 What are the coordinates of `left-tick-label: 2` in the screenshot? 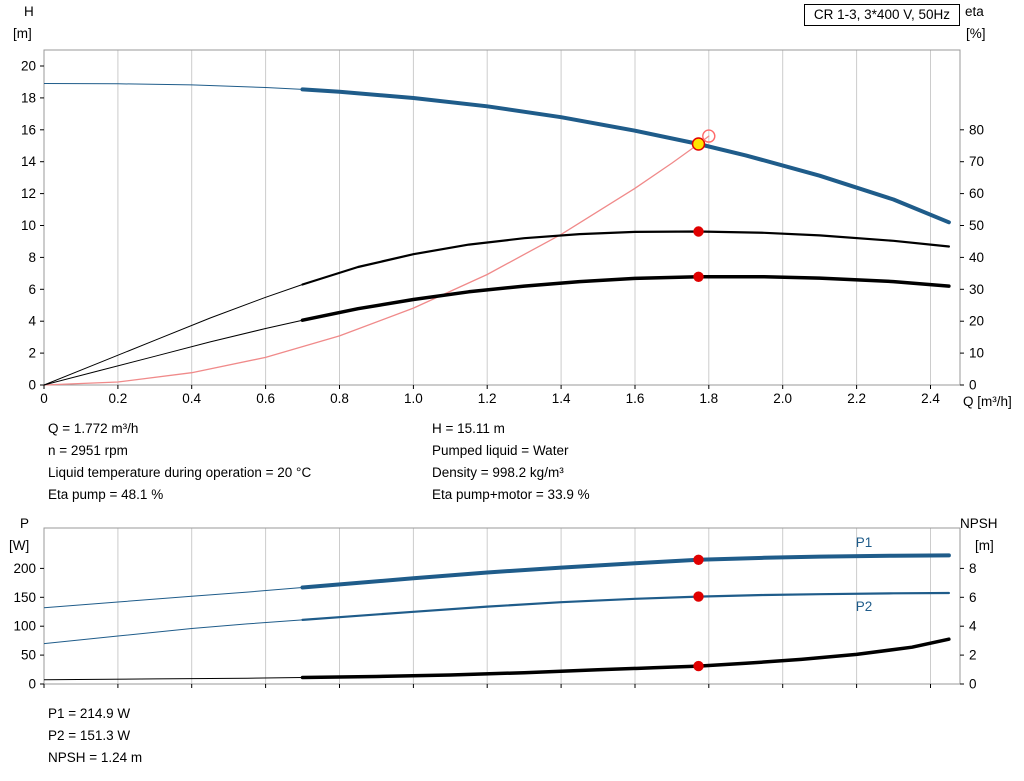 It's located at (32, 353).